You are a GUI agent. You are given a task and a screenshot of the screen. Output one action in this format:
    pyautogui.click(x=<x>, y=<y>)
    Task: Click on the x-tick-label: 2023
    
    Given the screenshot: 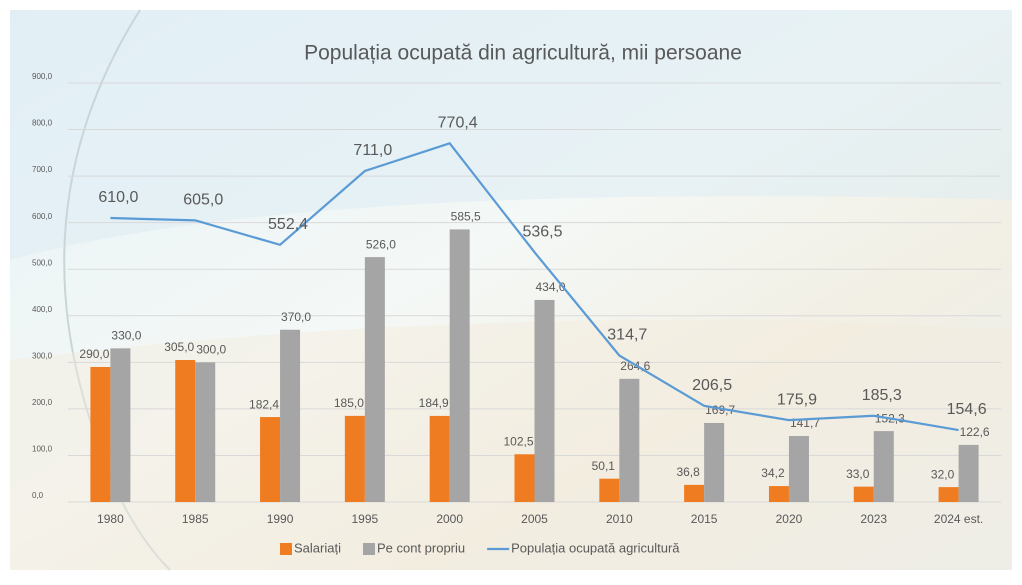 What is the action you would take?
    pyautogui.click(x=873, y=519)
    